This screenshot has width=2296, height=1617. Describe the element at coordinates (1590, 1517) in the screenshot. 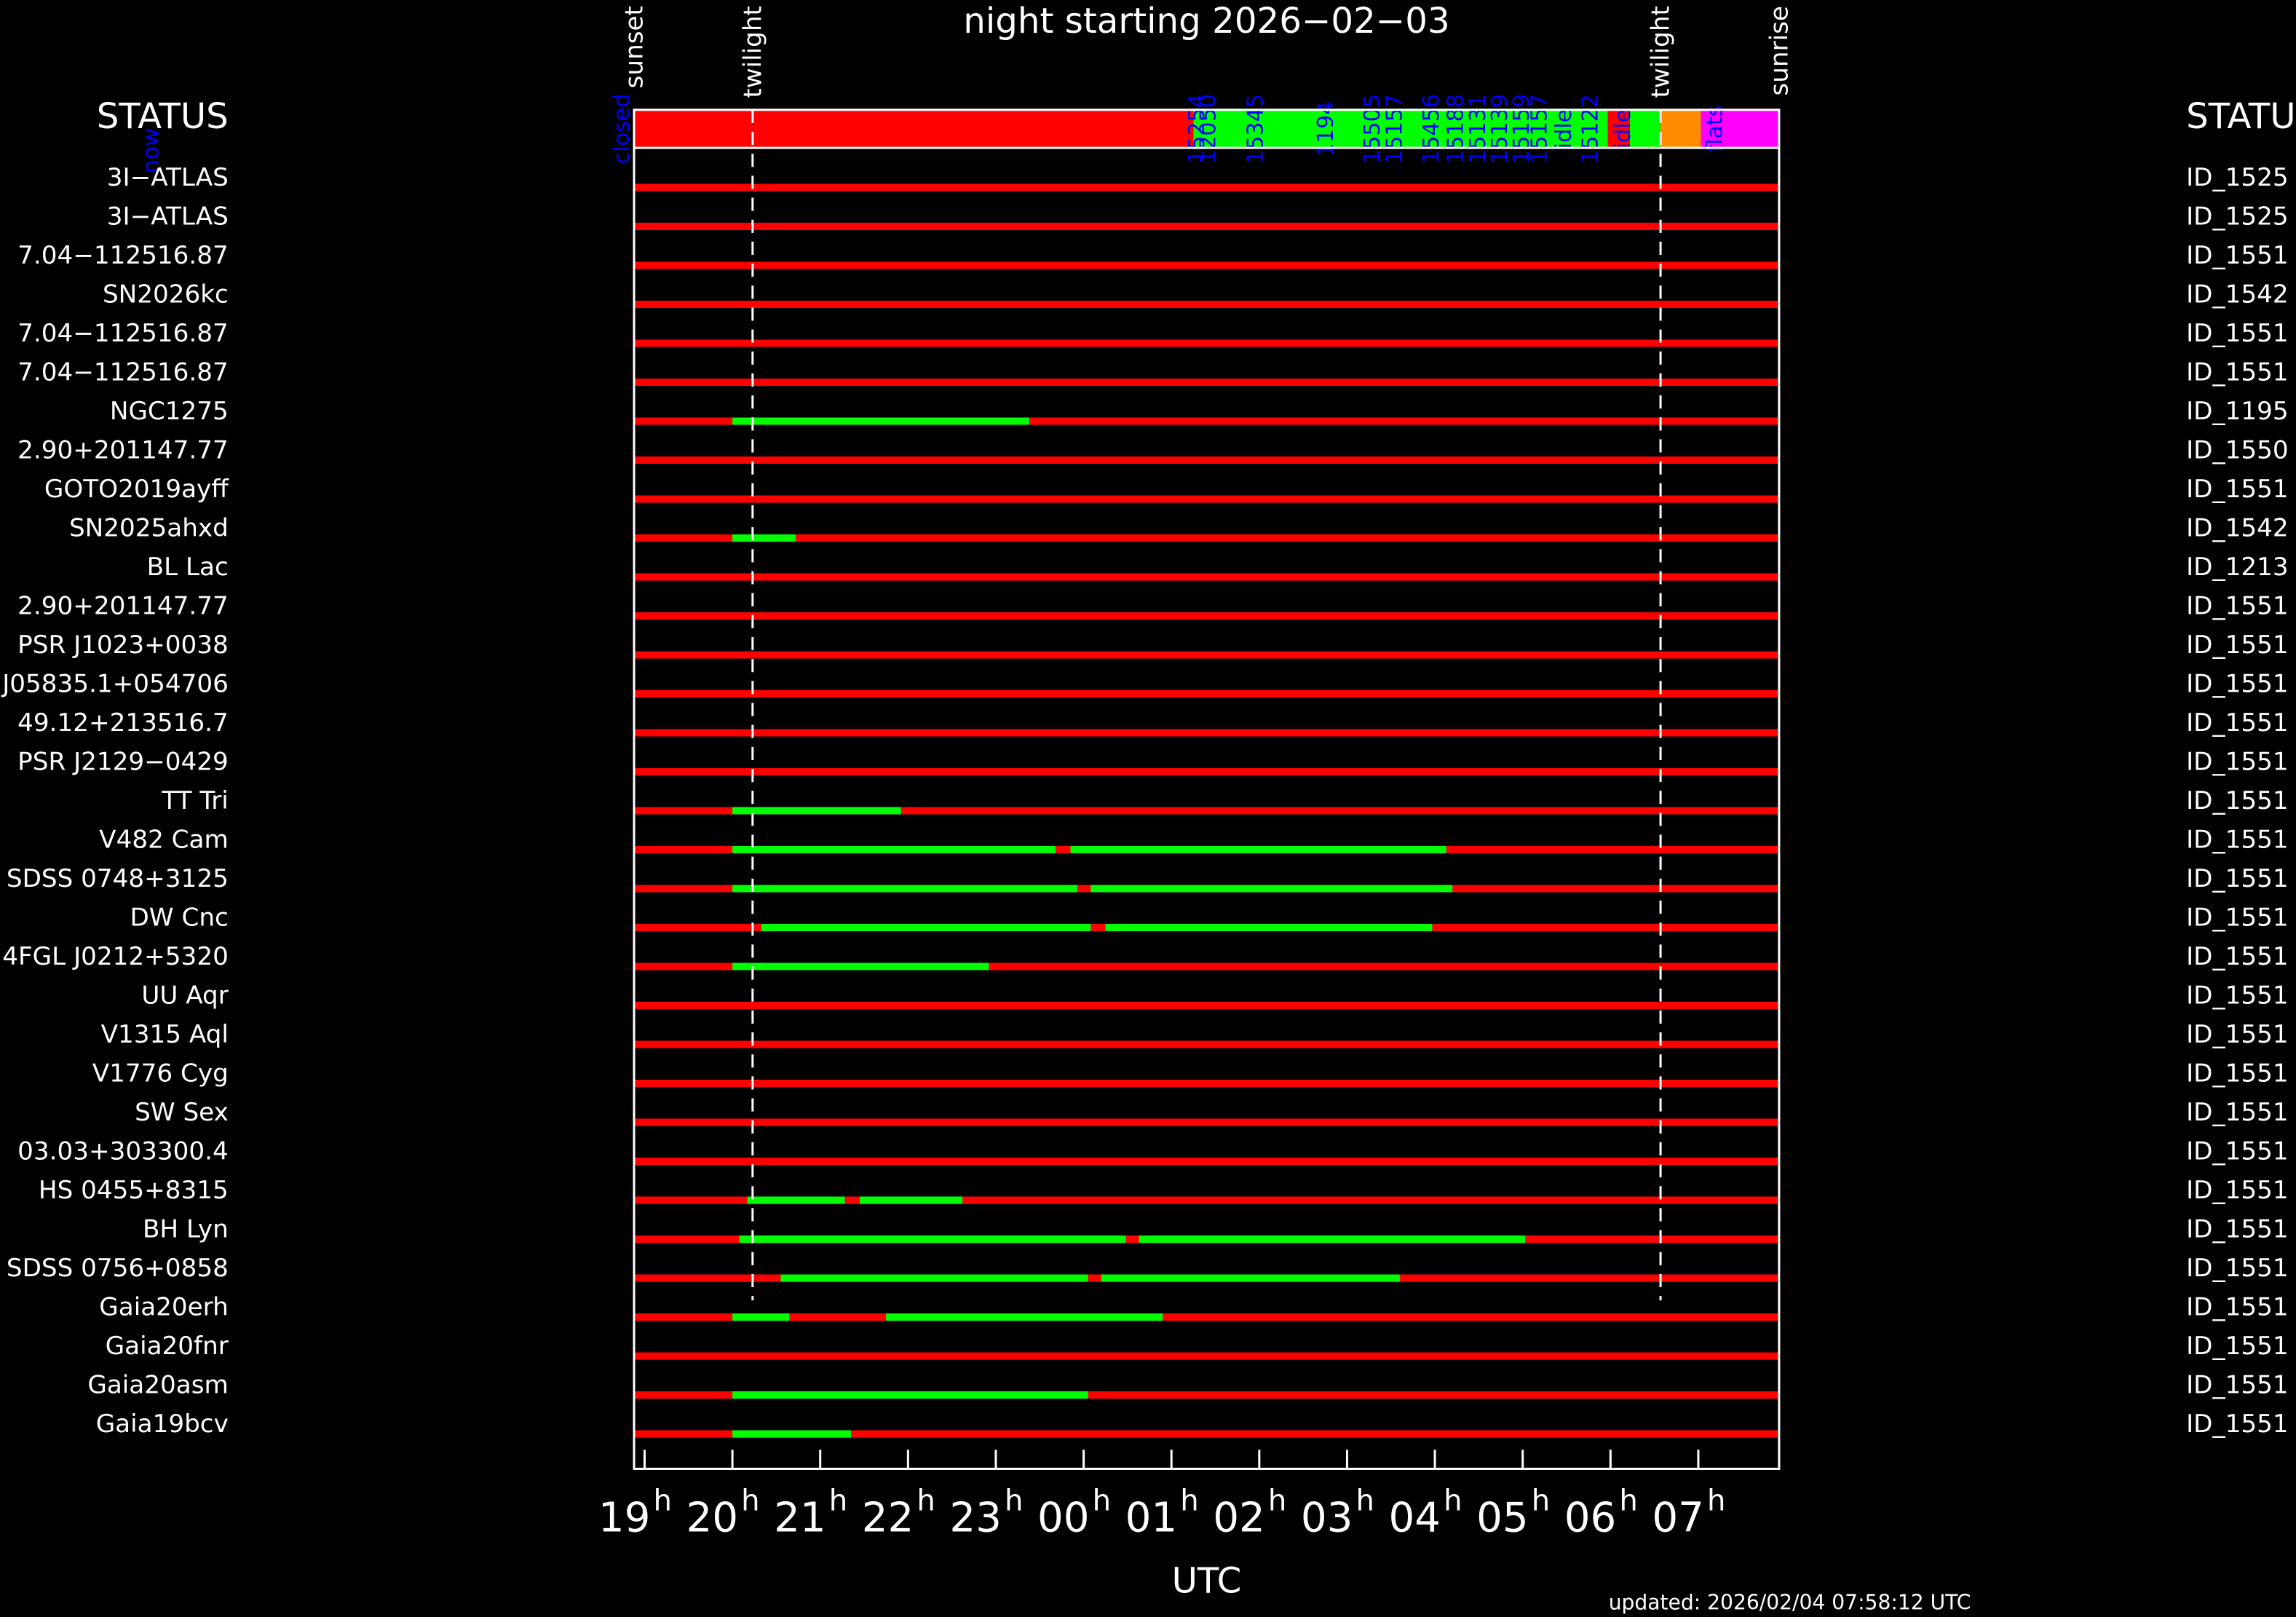

I see `x-tick-label: 06` at that location.